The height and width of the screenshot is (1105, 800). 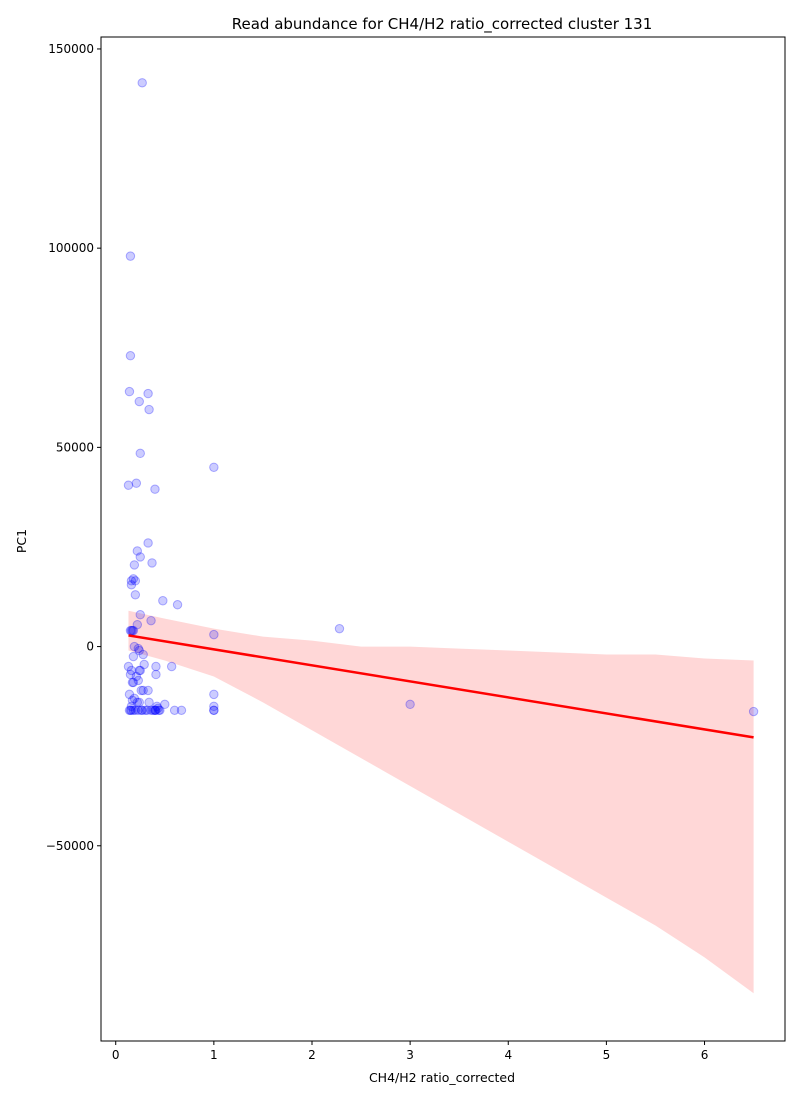 I want to click on y-tick-label: −50000, so click(x=70, y=846).